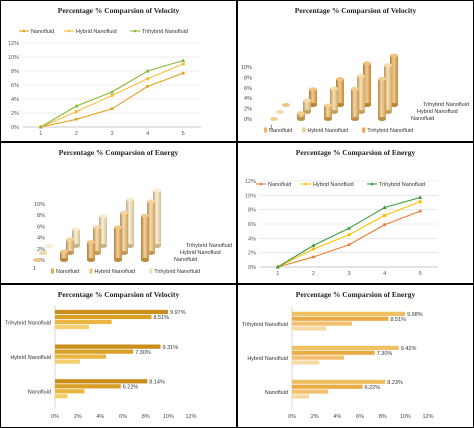 The height and width of the screenshot is (428, 474). I want to click on legend-label: Trihybrid Nanofluid, so click(165, 32).